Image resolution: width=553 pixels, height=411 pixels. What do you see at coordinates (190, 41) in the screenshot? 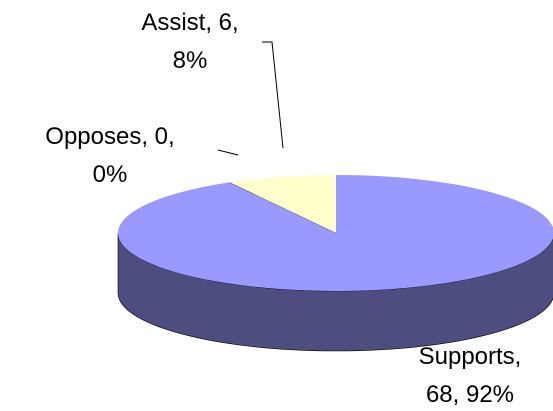
I see `data-label: Assist, 6, 8%` at bounding box center [190, 41].